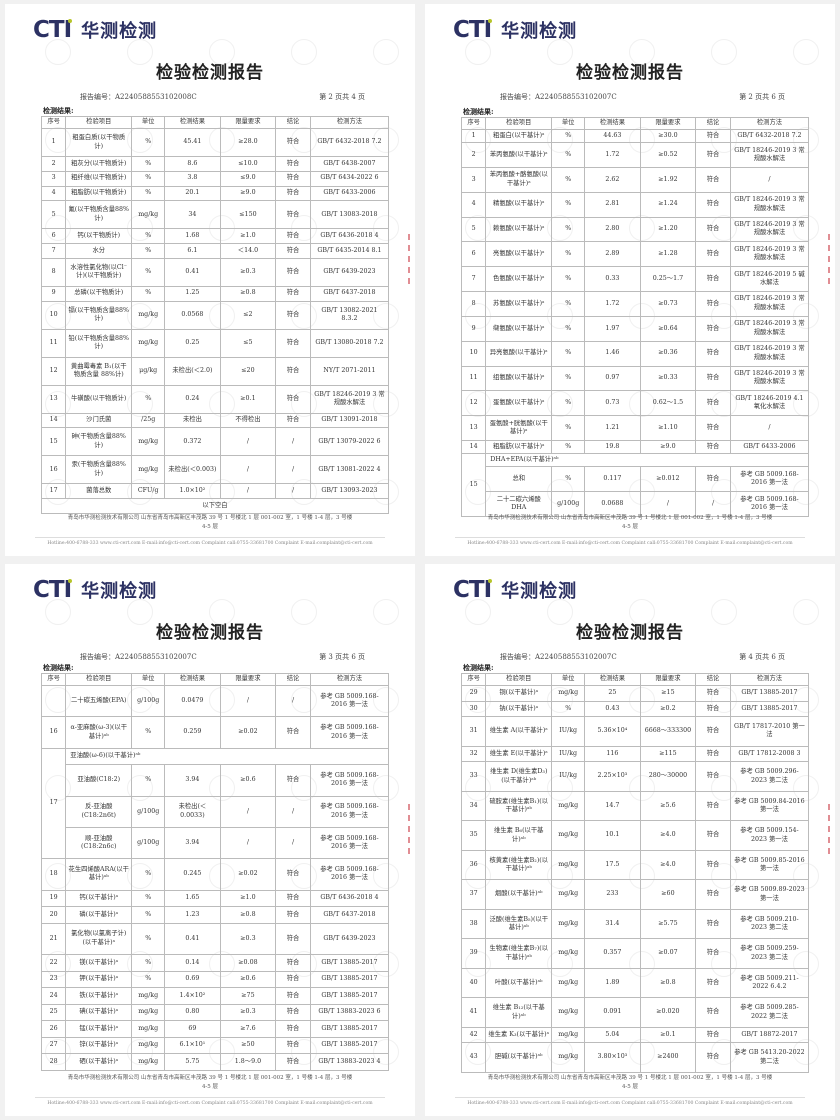 This screenshot has width=840, height=1120. I want to click on column-header: 结论, so click(713, 123).